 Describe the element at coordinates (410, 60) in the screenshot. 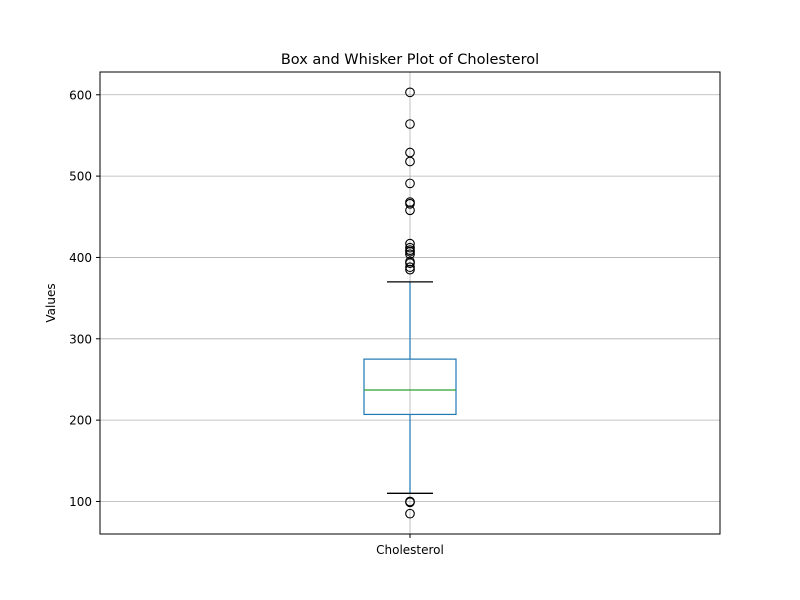

I see `chart-title: Box and Whisker Plot of Cholesterol` at that location.